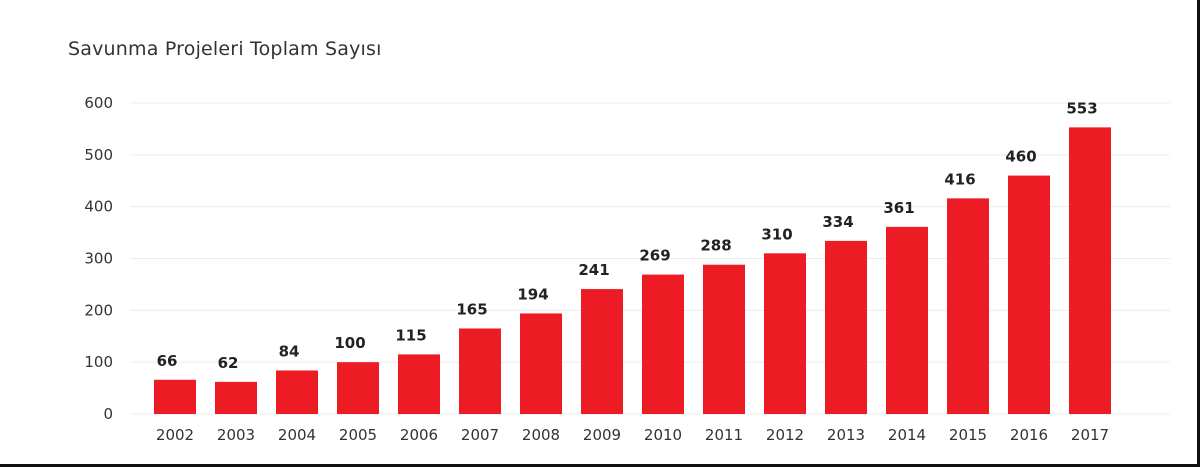 Image resolution: width=1200 pixels, height=467 pixels. I want to click on data-label: 416, so click(959, 179).